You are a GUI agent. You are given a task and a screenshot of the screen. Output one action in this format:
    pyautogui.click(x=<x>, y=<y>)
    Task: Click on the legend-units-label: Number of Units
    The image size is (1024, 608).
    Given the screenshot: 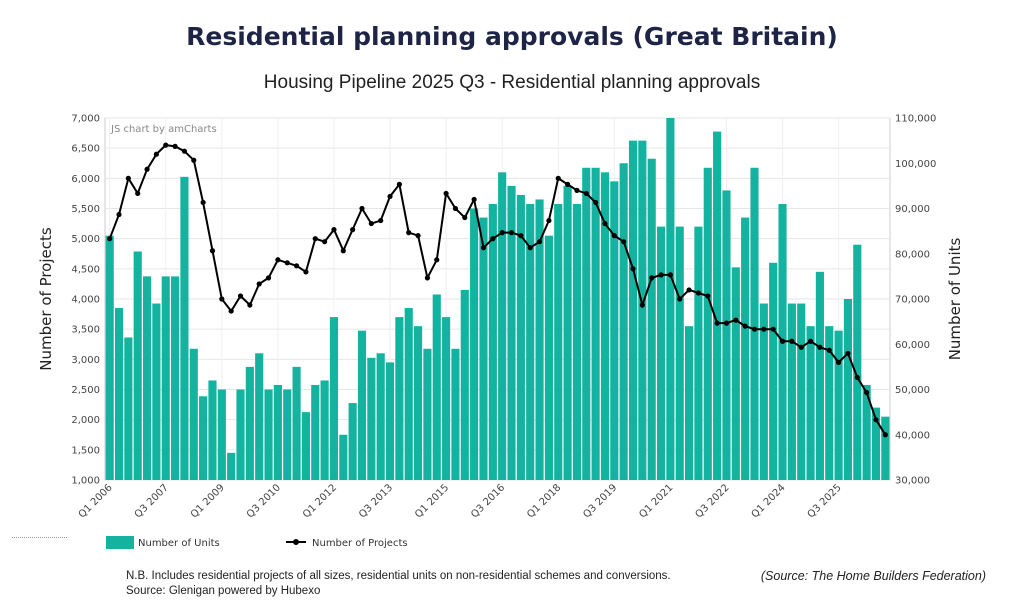 What is the action you would take?
    pyautogui.click(x=179, y=543)
    